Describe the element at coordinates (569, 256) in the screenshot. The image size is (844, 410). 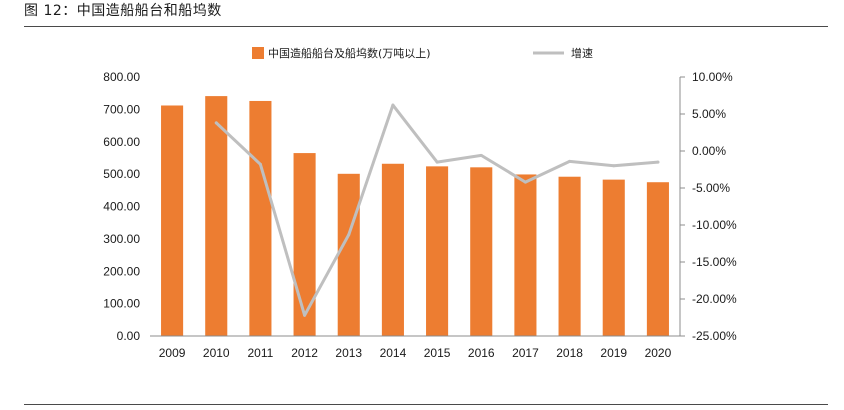
I see `bar-2018` at that location.